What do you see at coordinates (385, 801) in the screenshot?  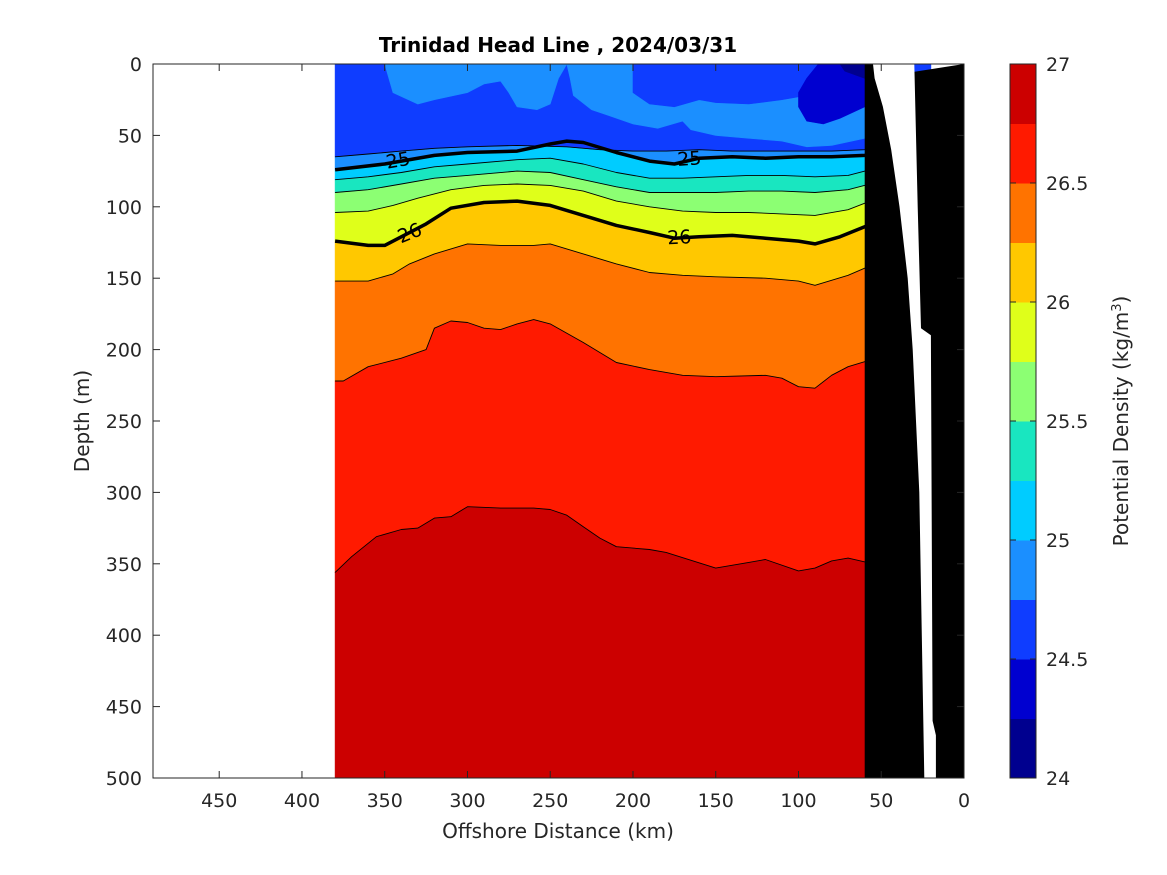 I see `x-tick-label: 350` at bounding box center [385, 801].